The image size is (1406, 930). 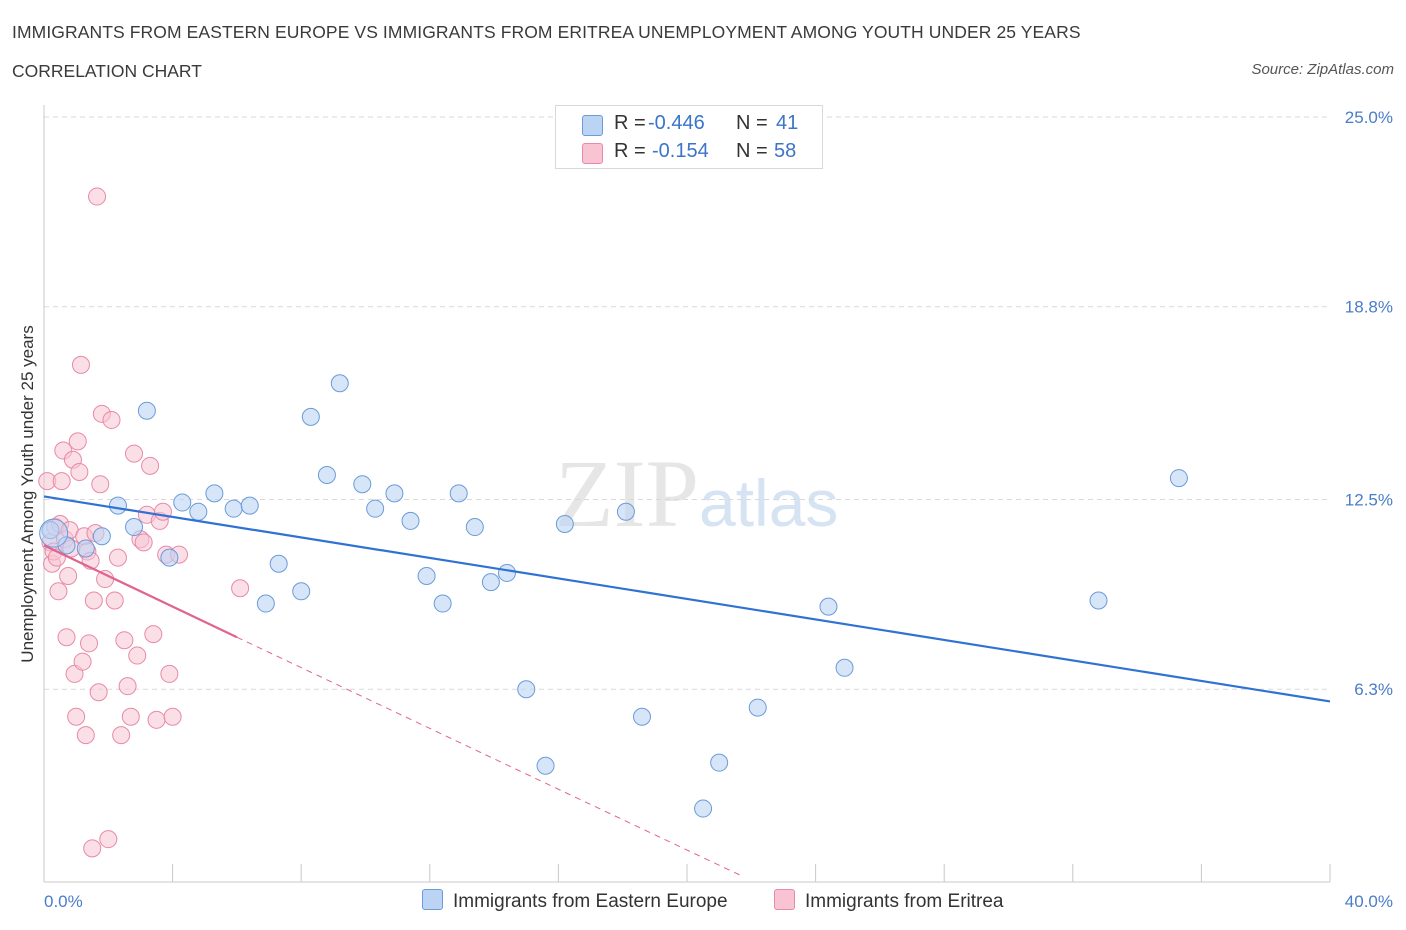 What do you see at coordinates (627, 493) in the screenshot?
I see `watermark-zip: ZIP` at bounding box center [627, 493].